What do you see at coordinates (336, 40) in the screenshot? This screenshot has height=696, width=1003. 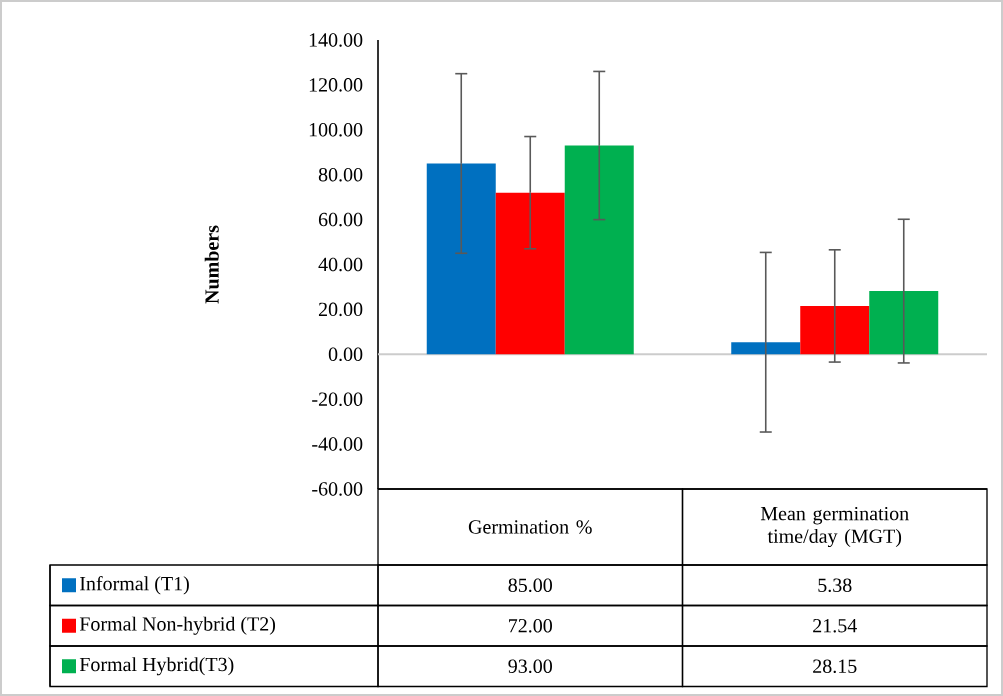 I see `y-tick-label: 140.00` at bounding box center [336, 40].